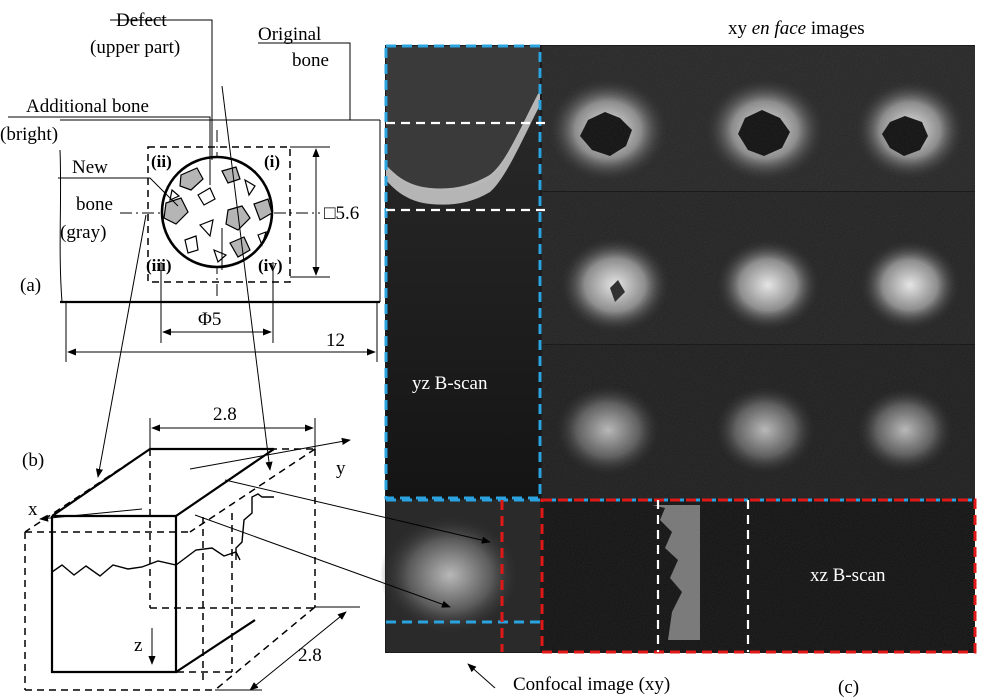 This screenshot has height=700, width=987. Describe the element at coordinates (90, 167) in the screenshot. I see `label-new-bone-1: New` at that location.